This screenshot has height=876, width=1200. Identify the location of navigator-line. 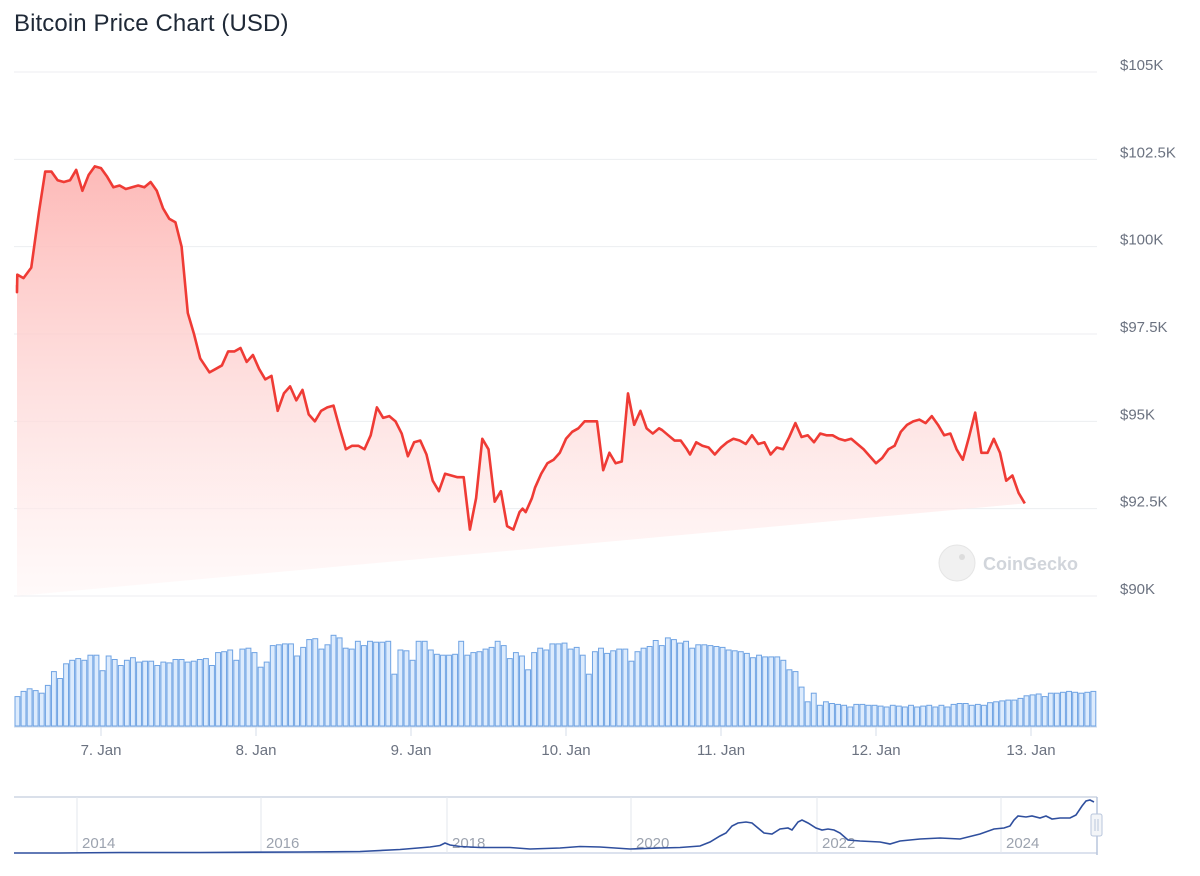
(554, 826).